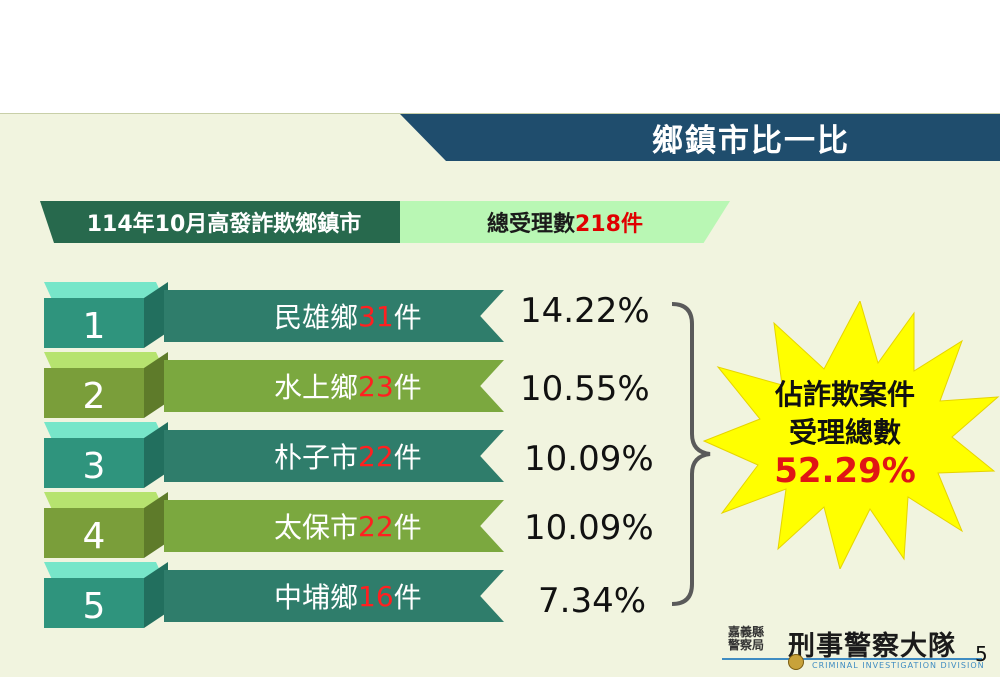  I want to click on summary-percent: 52.29%, so click(845, 471).